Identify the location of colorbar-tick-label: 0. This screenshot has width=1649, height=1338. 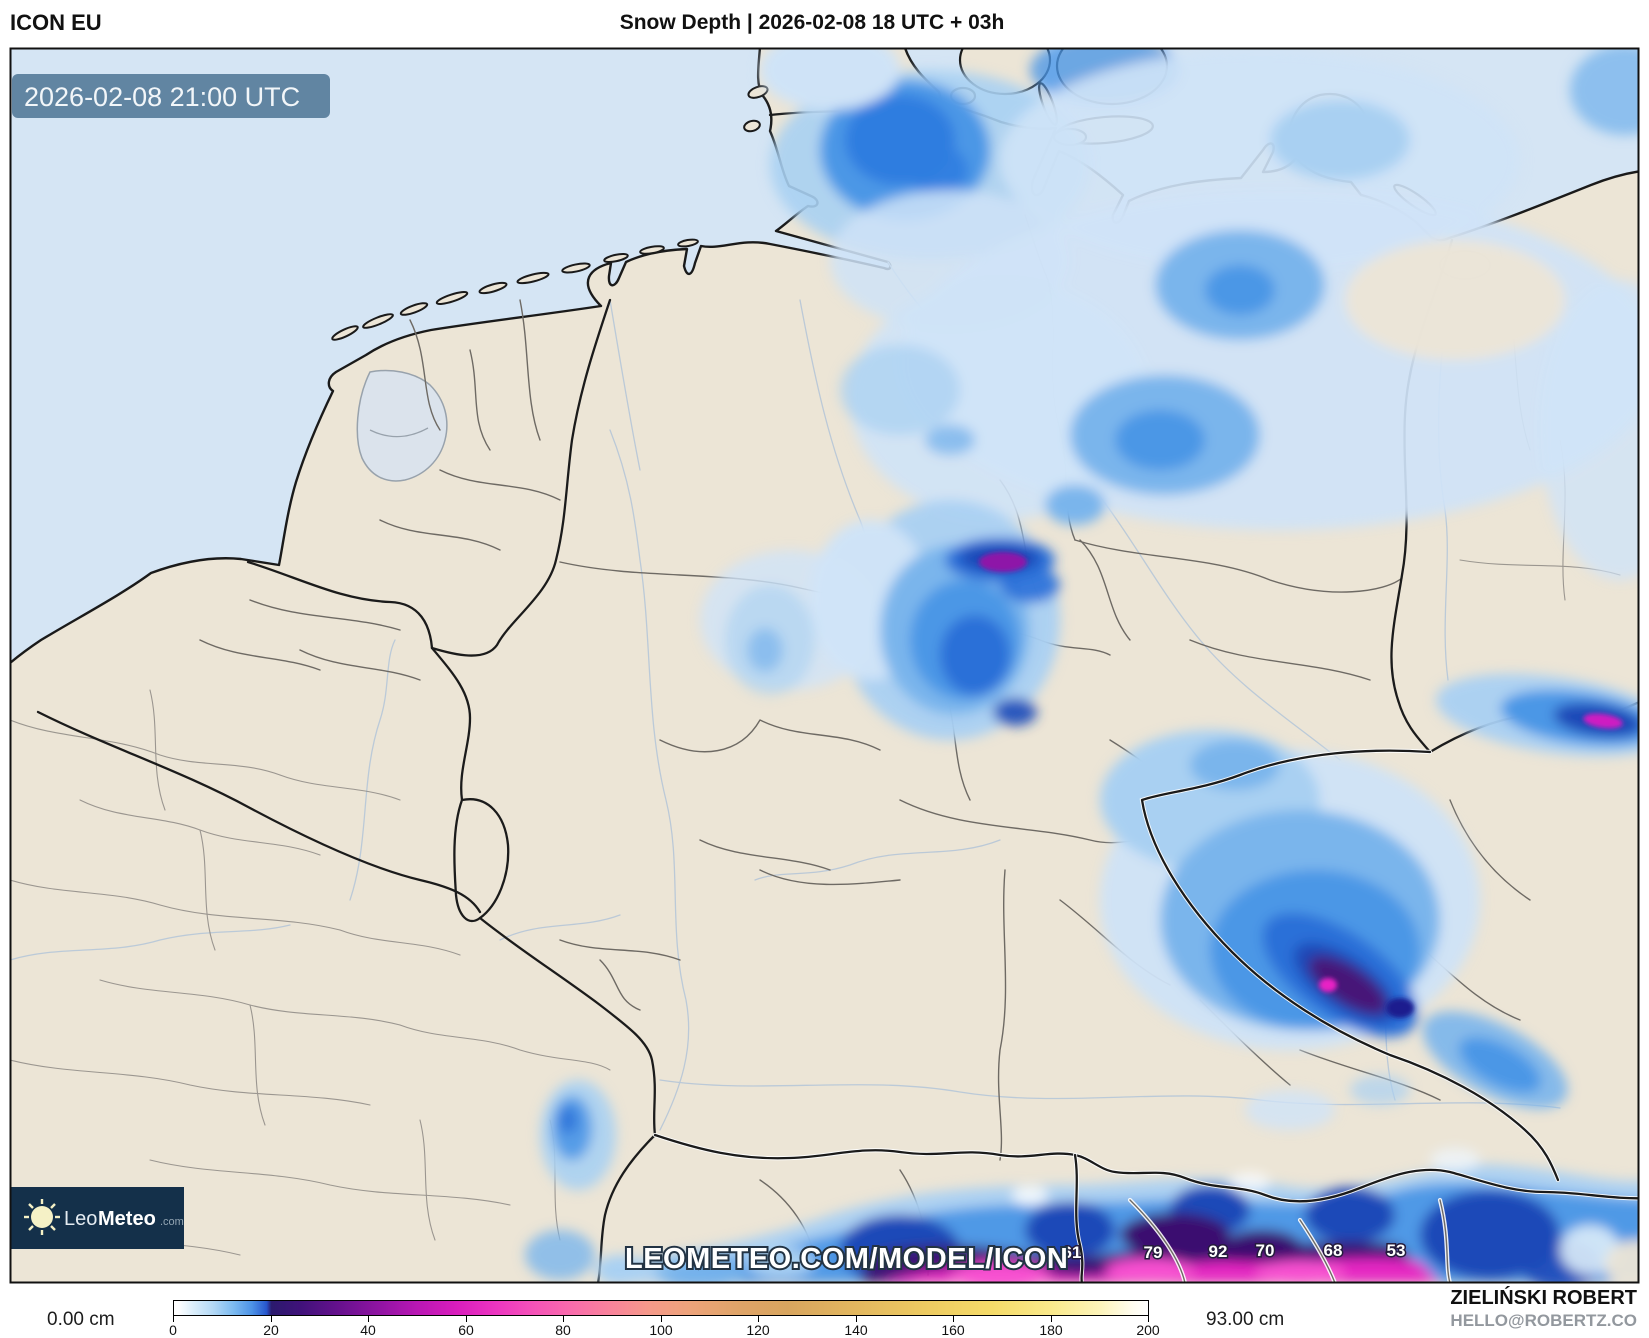
(173, 1330).